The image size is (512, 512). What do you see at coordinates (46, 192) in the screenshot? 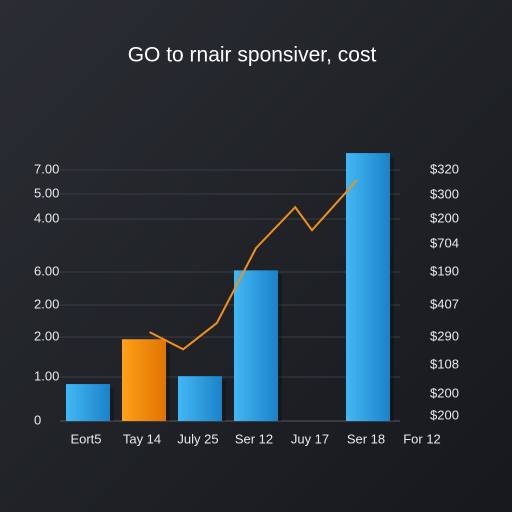
I see `y-axis-label: 5.00` at bounding box center [46, 192].